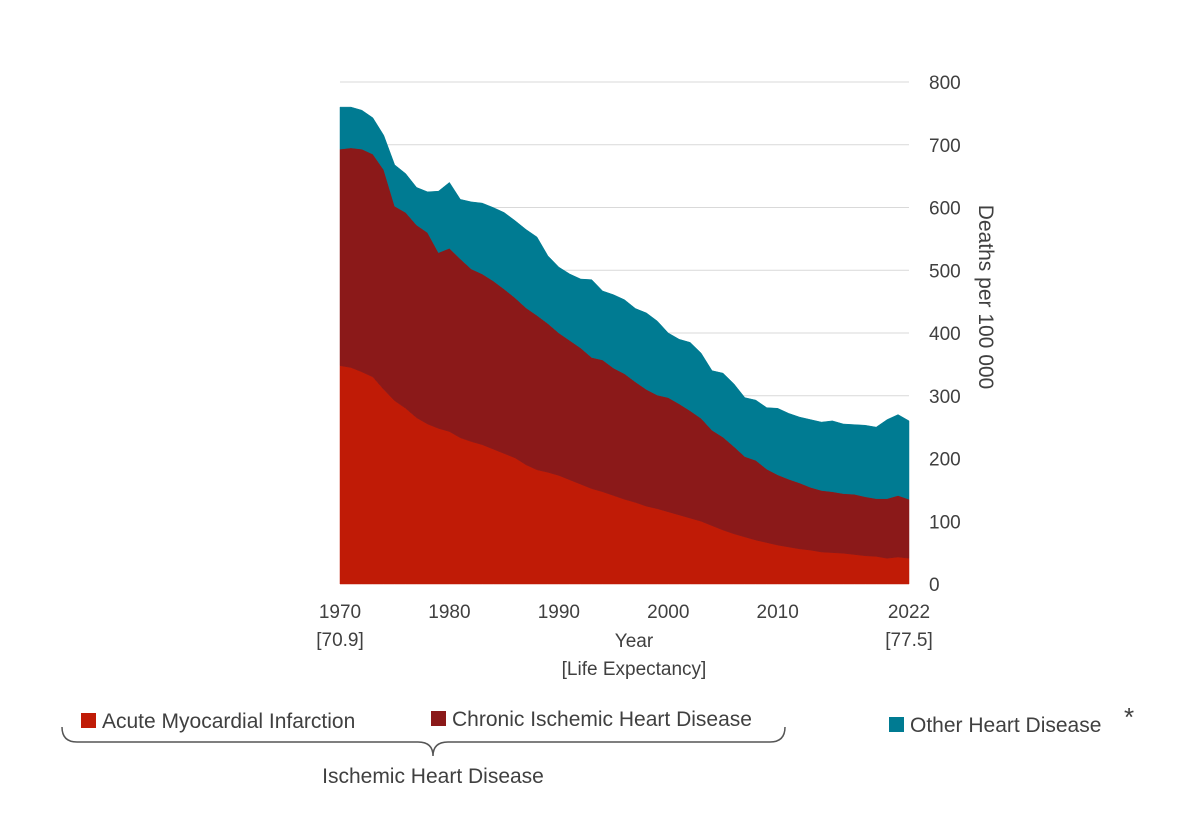 The height and width of the screenshot is (836, 1200). I want to click on legend-label-chronic-ihd: Chronic Ischemic Heart Disease, so click(602, 719).